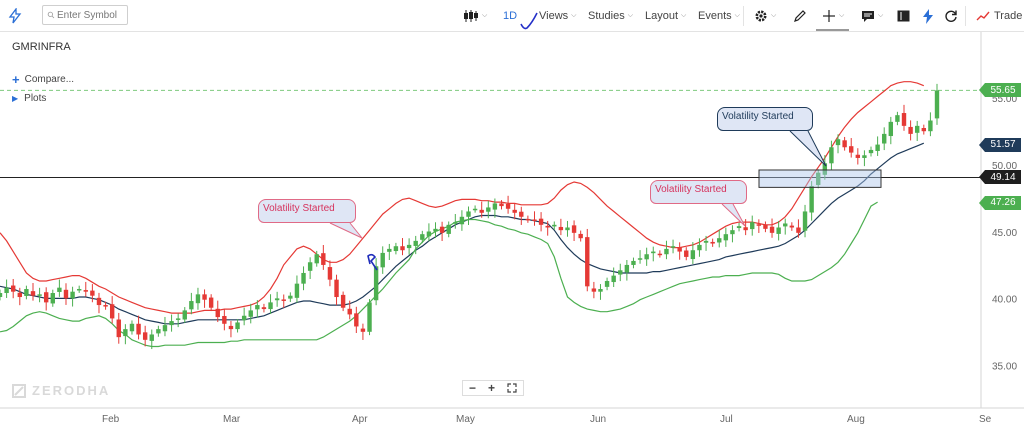 Image resolution: width=1024 pixels, height=440 pixels. Describe the element at coordinates (307, 211) in the screenshot. I see `volatility-annotation-1: Volatility Started` at that location.